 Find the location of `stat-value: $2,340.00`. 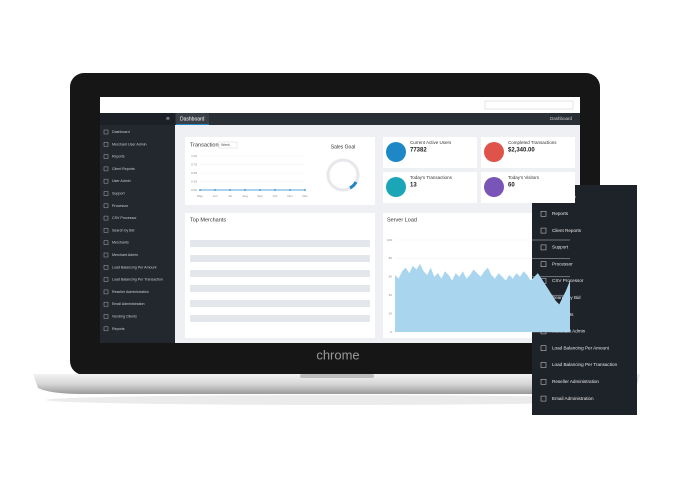

stat-value: $2,340.00 is located at coordinates (521, 151).